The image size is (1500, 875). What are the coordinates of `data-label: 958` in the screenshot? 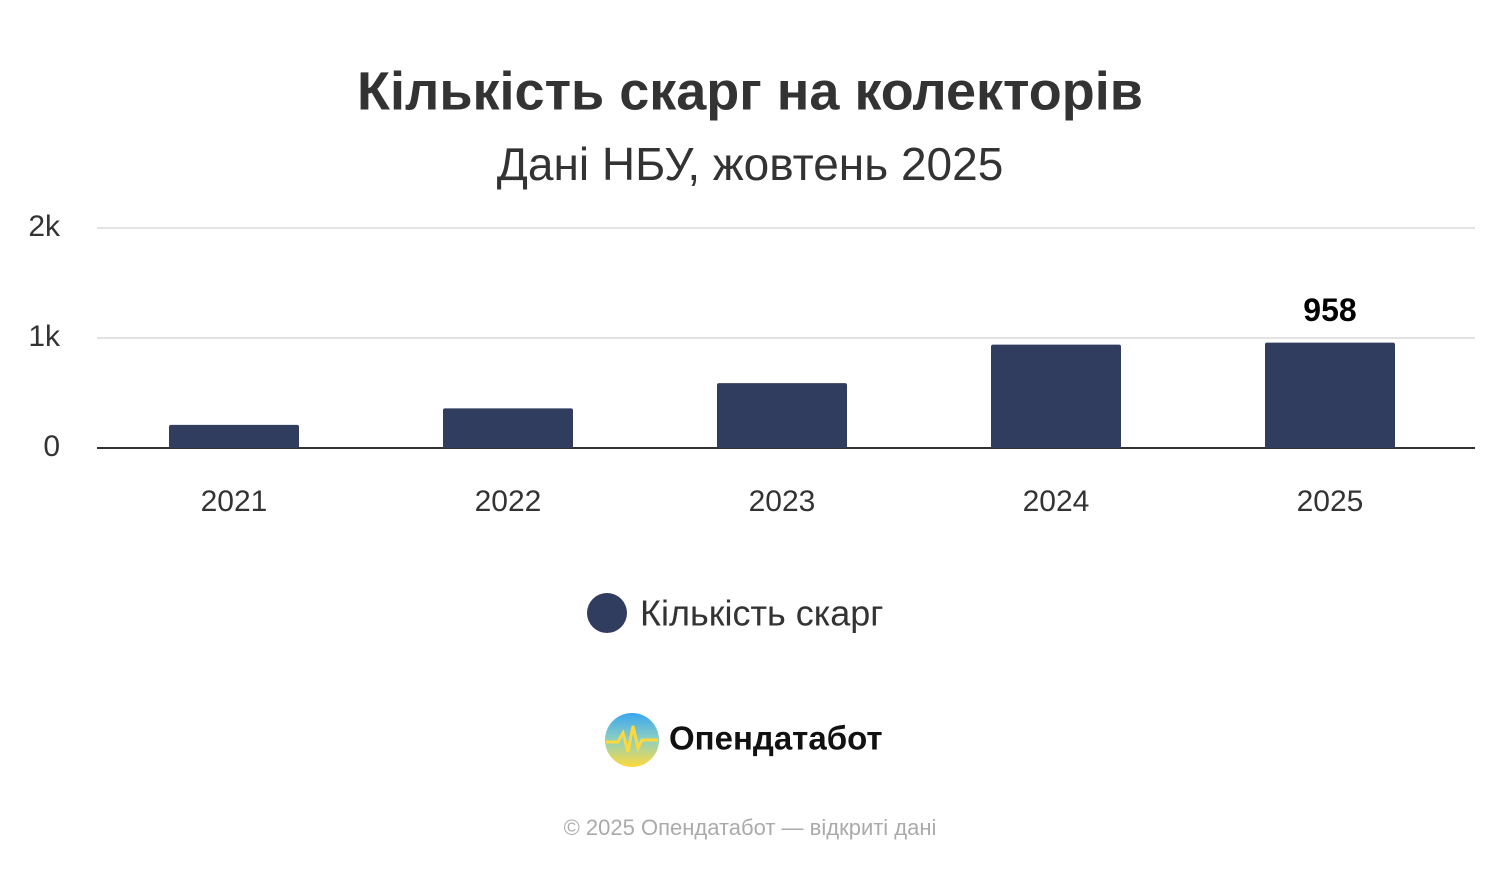 It's located at (1329, 310).